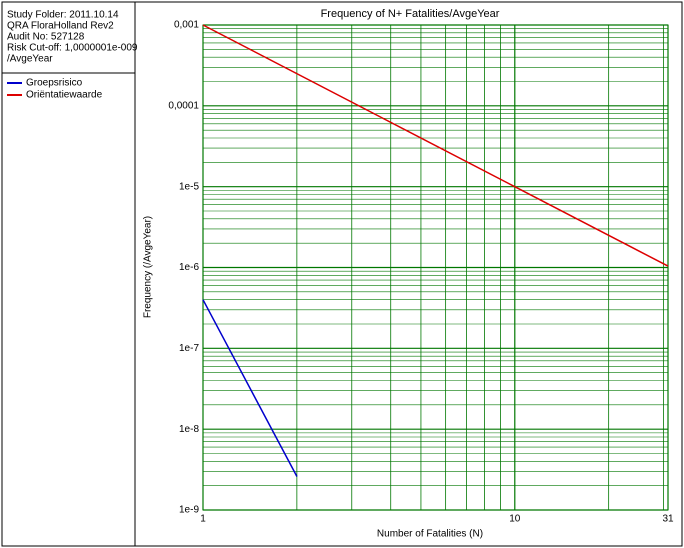 The height and width of the screenshot is (548, 684). I want to click on info-line: /AvgeYear, so click(30, 59).